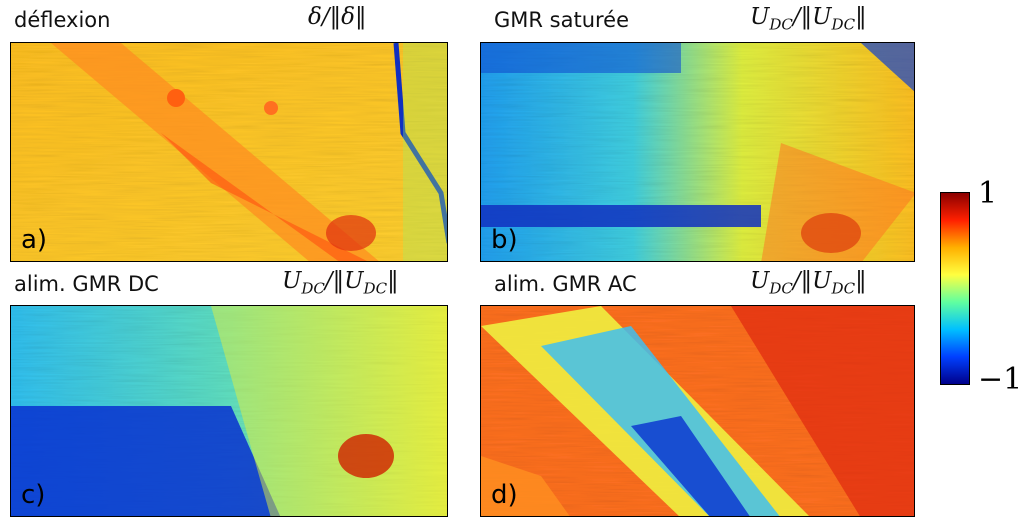 This screenshot has width=1027, height=517. Describe the element at coordinates (62, 20) in the screenshot. I see `panel-title: déflexion` at that location.